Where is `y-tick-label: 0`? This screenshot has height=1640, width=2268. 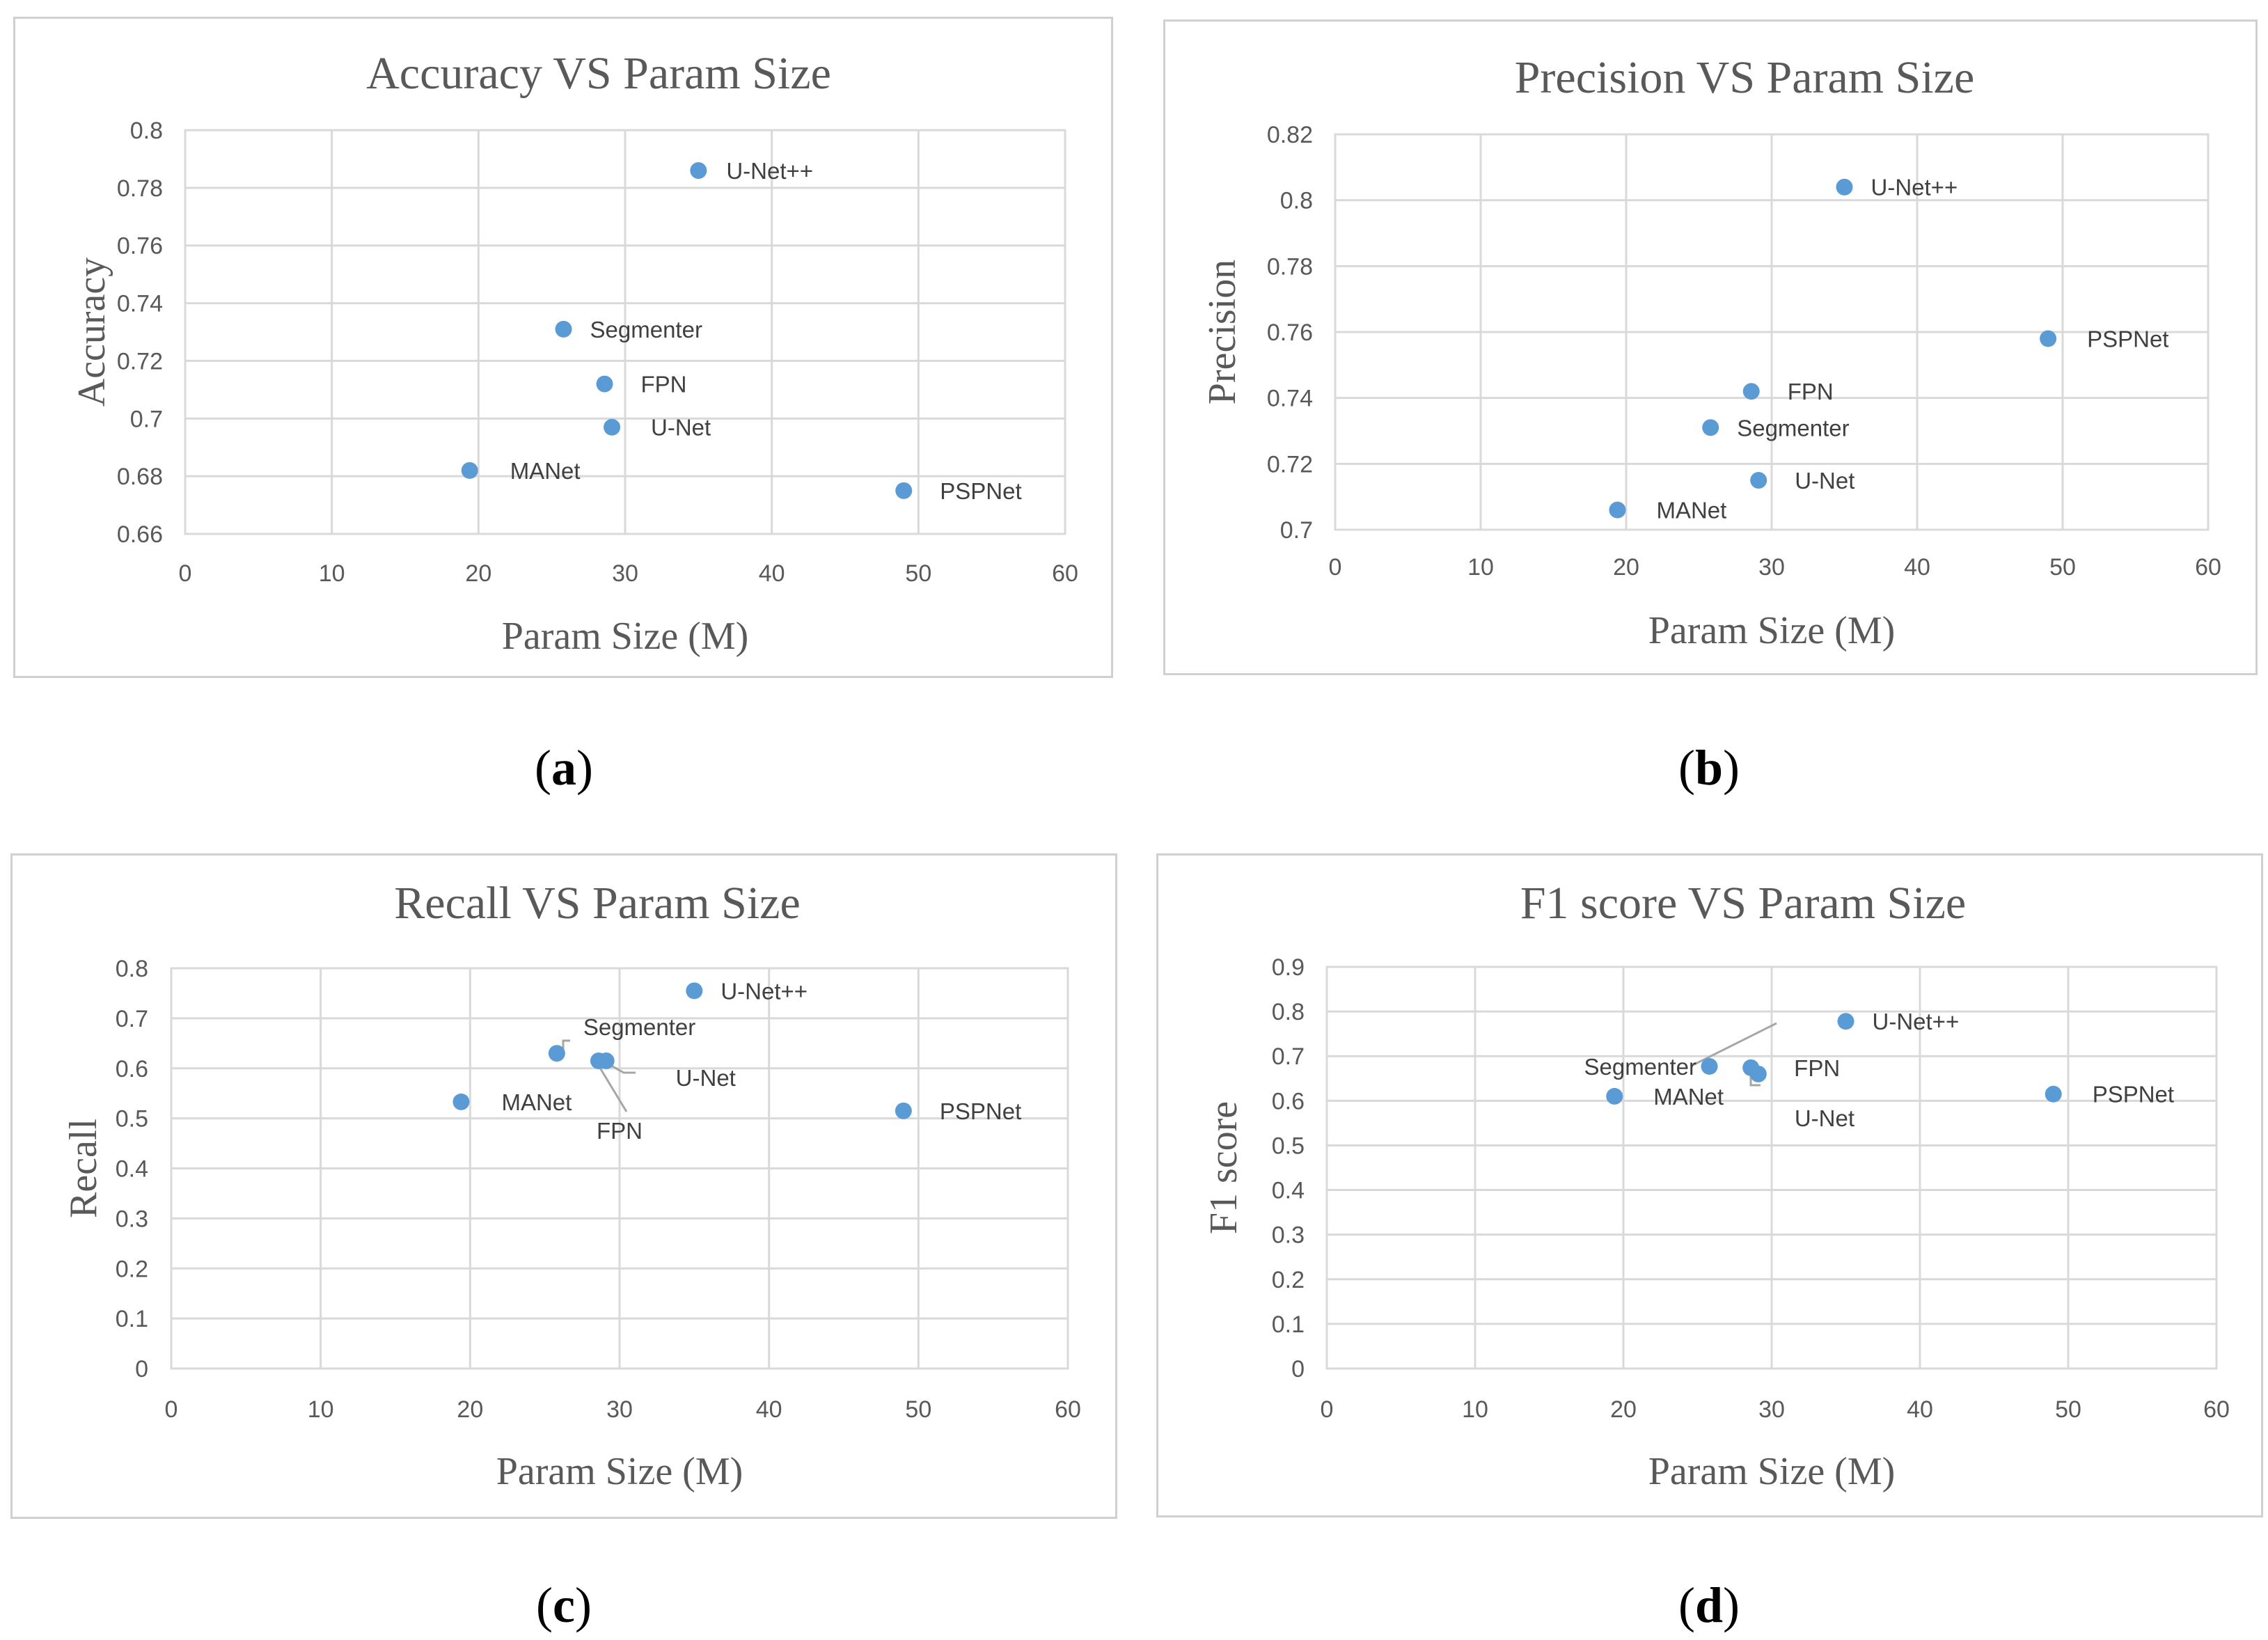 y-tick-label: 0 is located at coordinates (141, 1369).